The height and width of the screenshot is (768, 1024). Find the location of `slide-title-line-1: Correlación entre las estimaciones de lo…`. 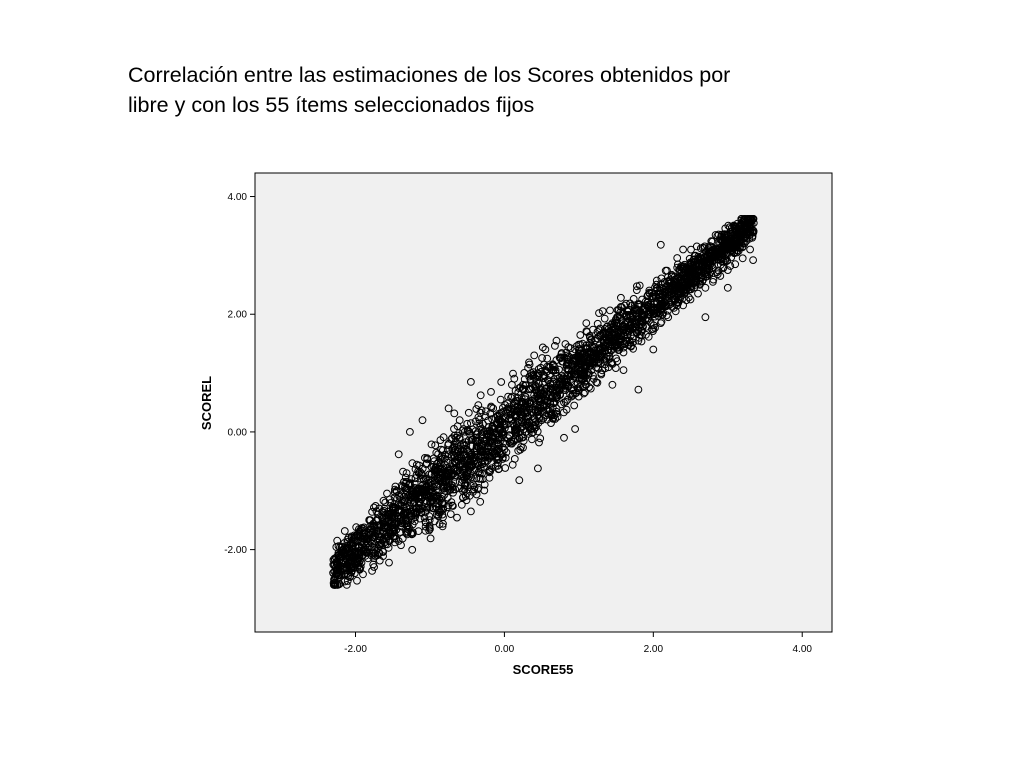

slide-title-line-1: Correlación entre las estimaciones de lo… is located at coordinates (429, 75).